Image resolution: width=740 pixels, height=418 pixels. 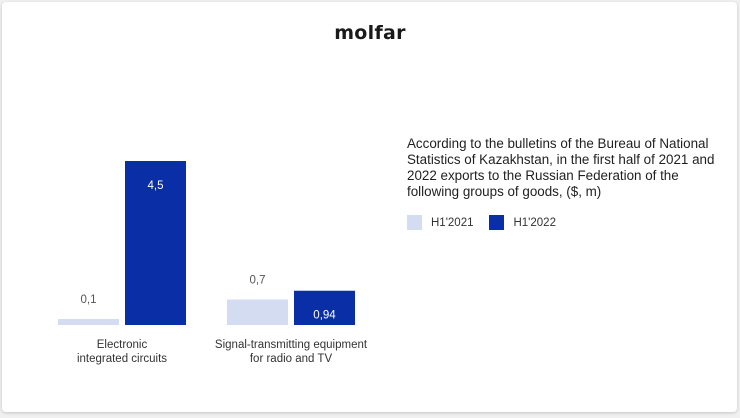 I want to click on legend-label-h1-2022: H1'2022, so click(x=534, y=222).